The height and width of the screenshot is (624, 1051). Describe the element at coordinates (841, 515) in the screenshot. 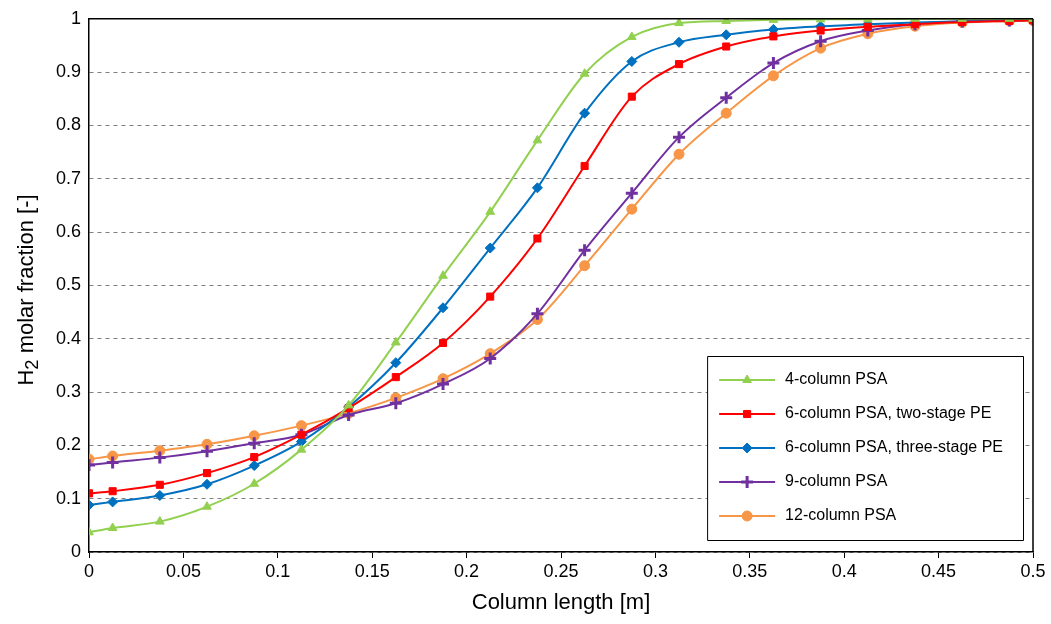

I see `legend-label: 12-column PSA` at that location.